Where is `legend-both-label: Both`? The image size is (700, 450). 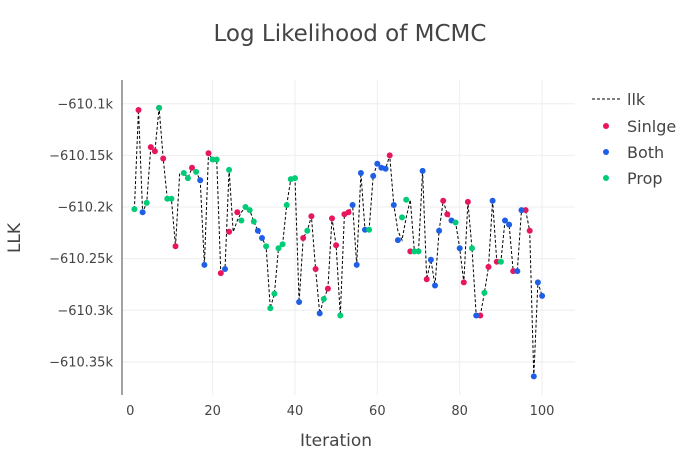
legend-both-label: Both is located at coordinates (645, 152).